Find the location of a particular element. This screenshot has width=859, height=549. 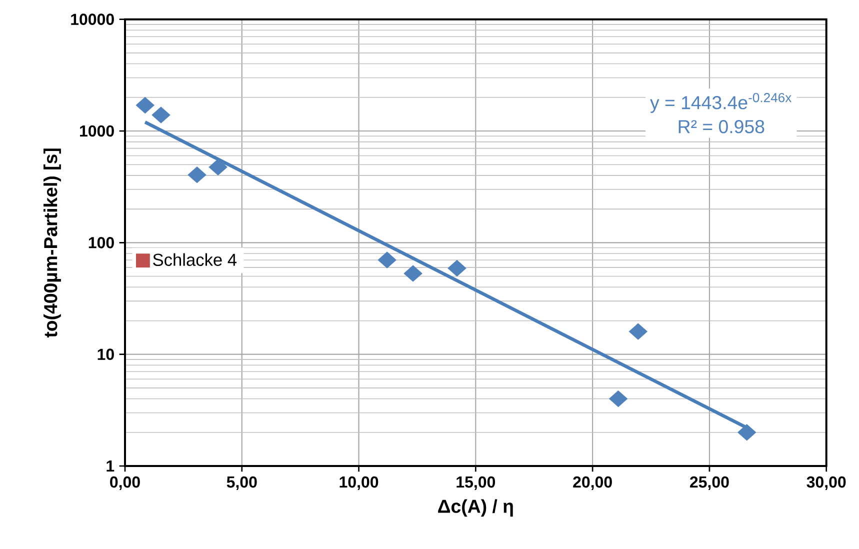

y-tick-label: 10000 is located at coordinates (92, 19).